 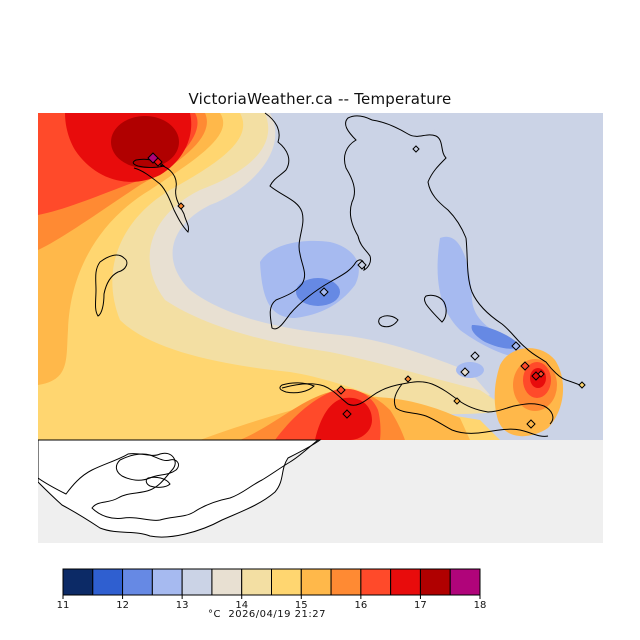 I want to click on timestamp: 2026/04/19 21:27, so click(x=277, y=614).